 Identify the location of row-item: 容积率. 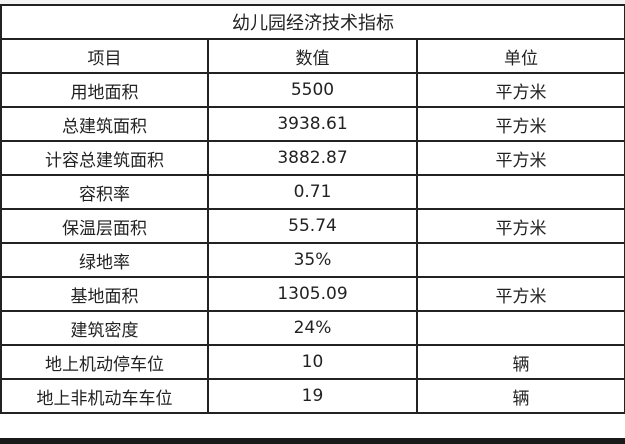
(104, 192).